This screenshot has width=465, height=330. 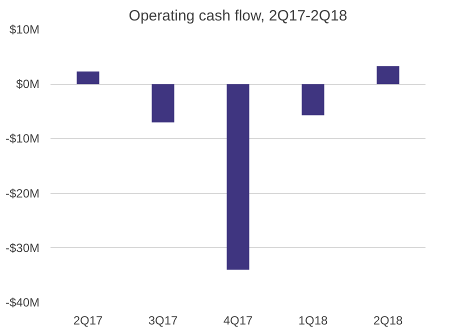 I want to click on x-tick-label: 2Q17, so click(x=88, y=321).